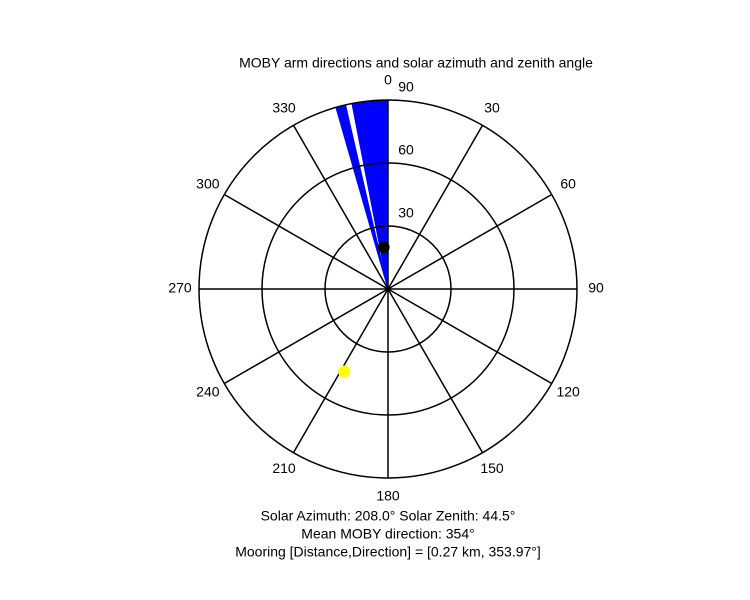 The width and height of the screenshot is (750, 600). What do you see at coordinates (180, 288) in the screenshot?
I see `theta-tick-label: 270` at bounding box center [180, 288].